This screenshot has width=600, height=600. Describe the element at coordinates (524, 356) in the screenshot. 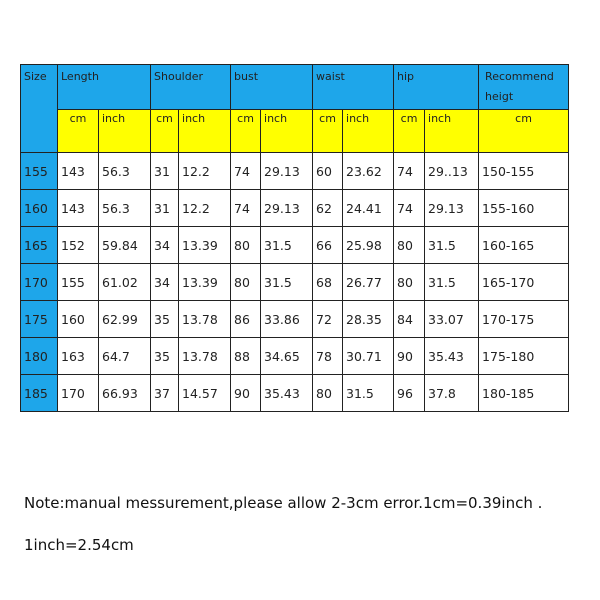

I see `table-cell: 175-180` at that location.